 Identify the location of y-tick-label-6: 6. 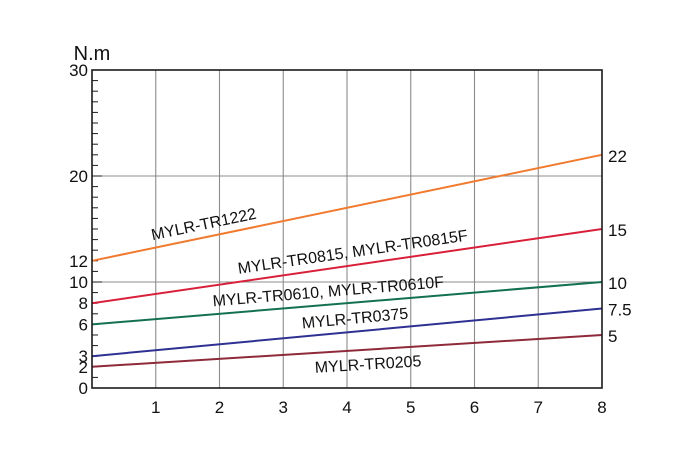
(83, 324).